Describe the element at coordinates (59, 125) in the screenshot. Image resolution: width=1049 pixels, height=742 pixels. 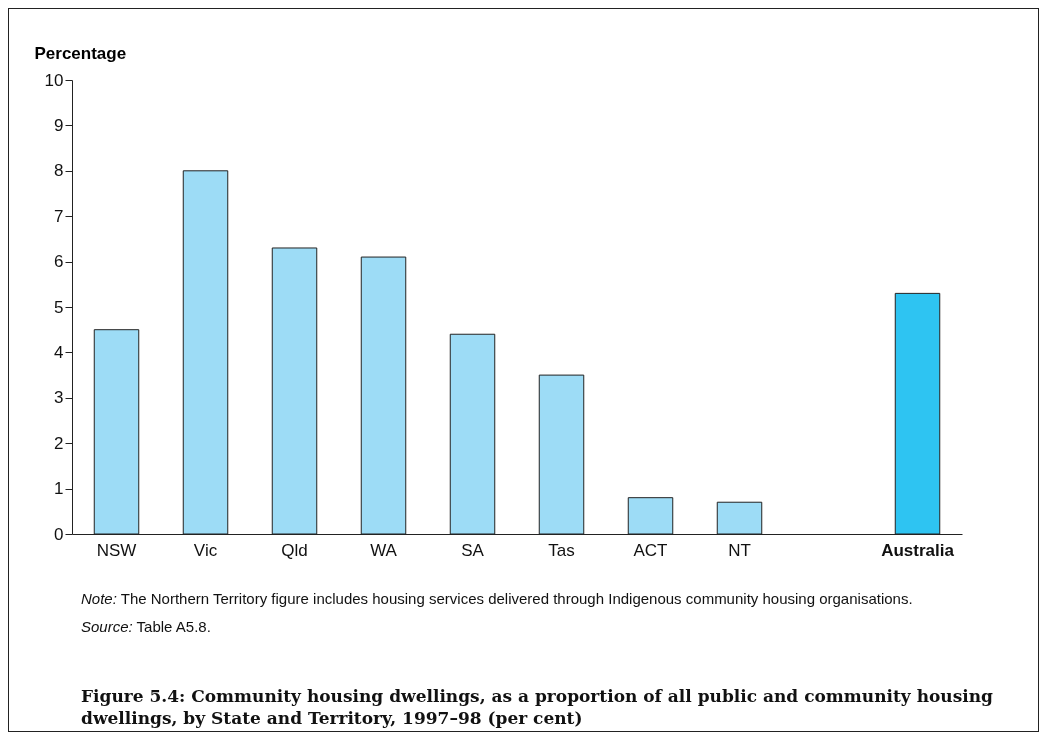
I see `y-tick-label: 9` at that location.